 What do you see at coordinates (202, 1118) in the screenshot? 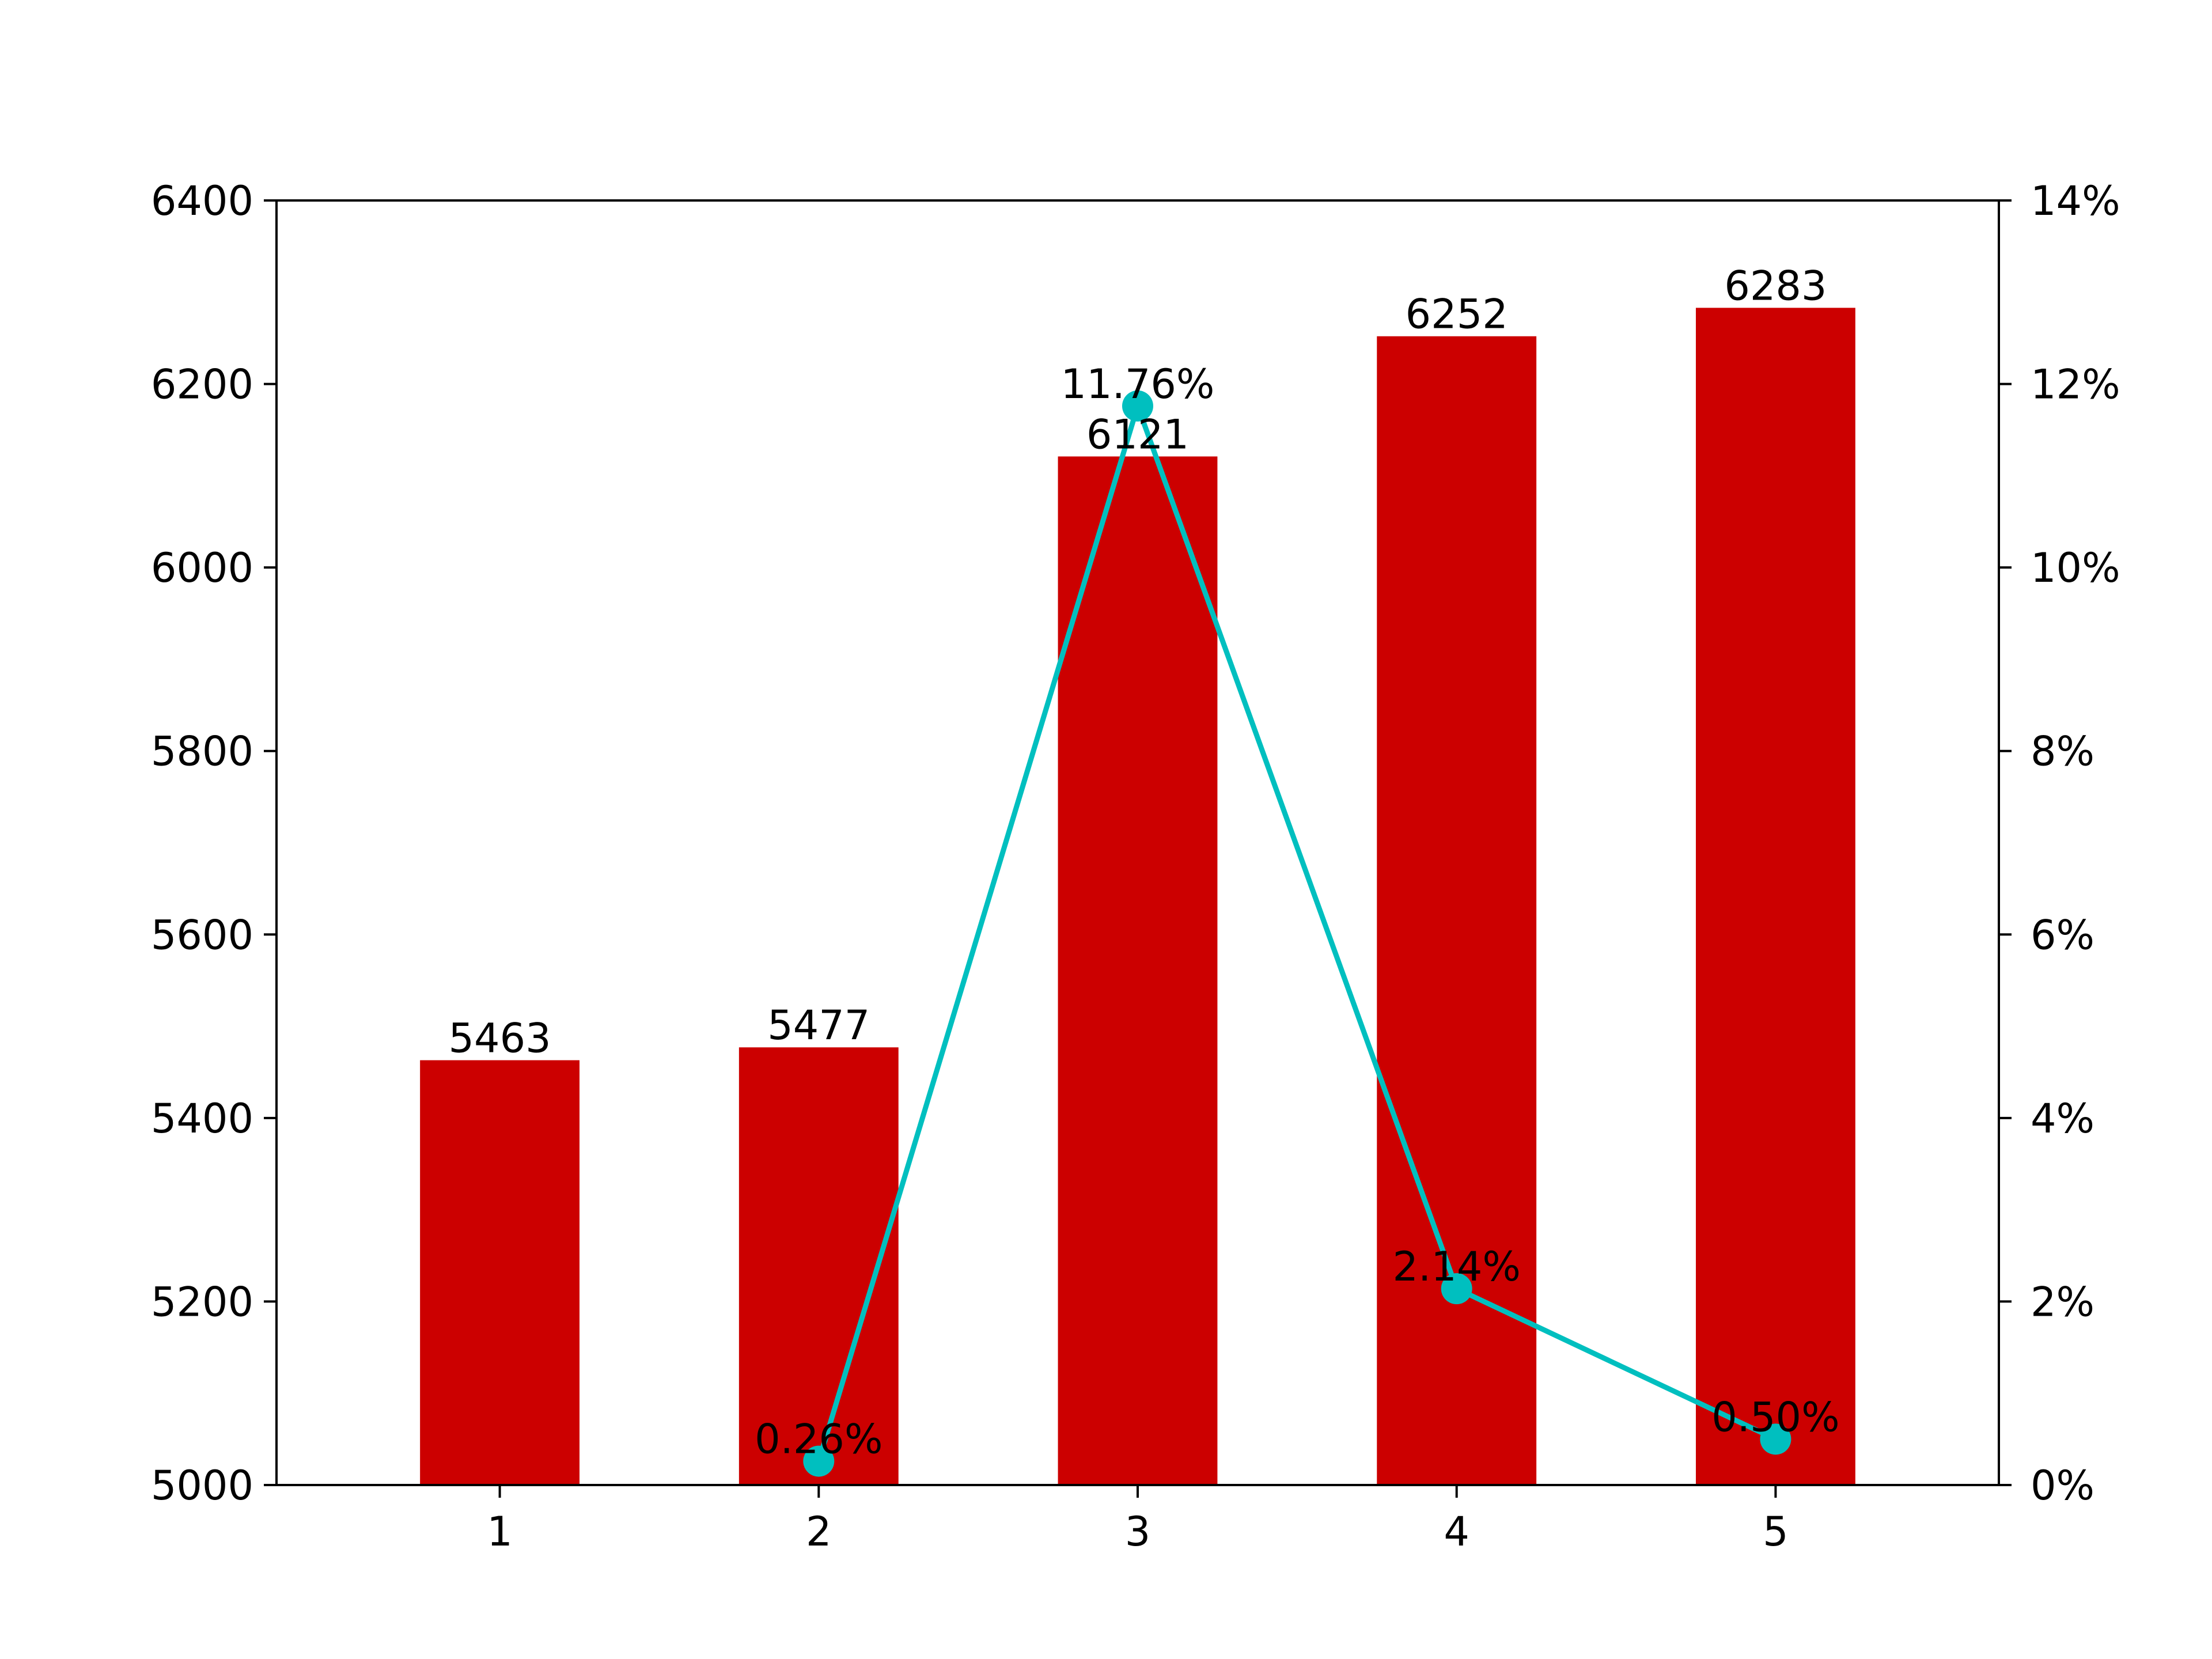
I see `left-tick-label: 5400` at bounding box center [202, 1118].